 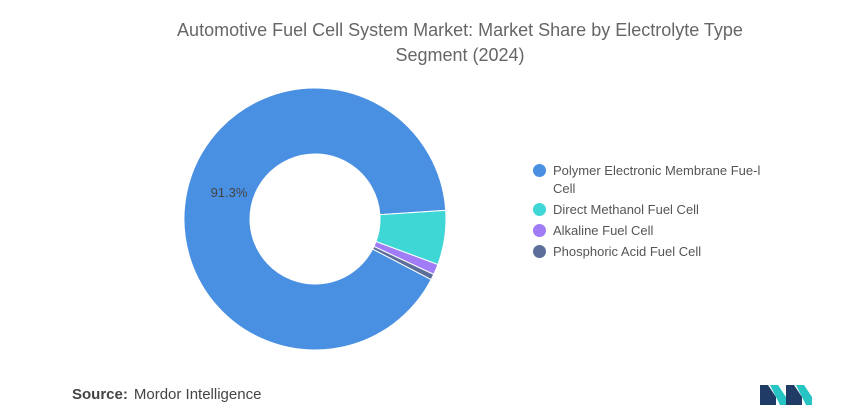 I want to click on legend-item: Alkaline Fuel Cell, so click(x=653, y=231).